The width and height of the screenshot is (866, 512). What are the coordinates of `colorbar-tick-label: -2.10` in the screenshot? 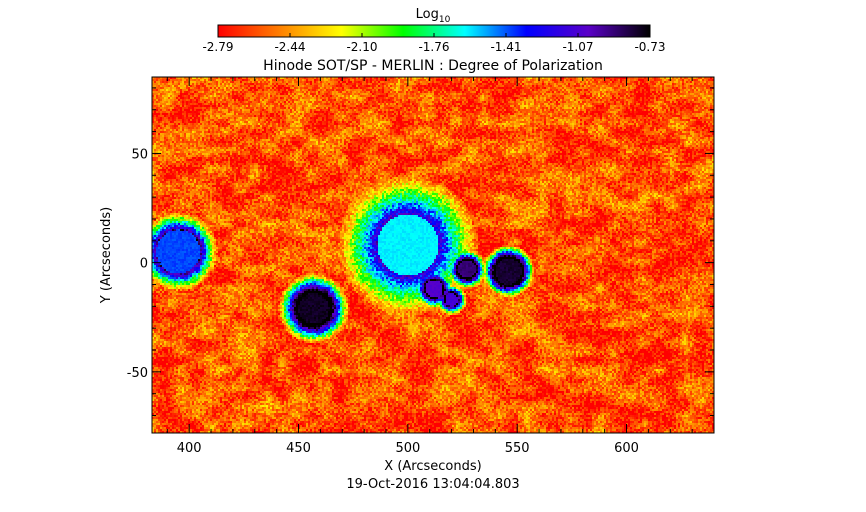 It's located at (361, 47).